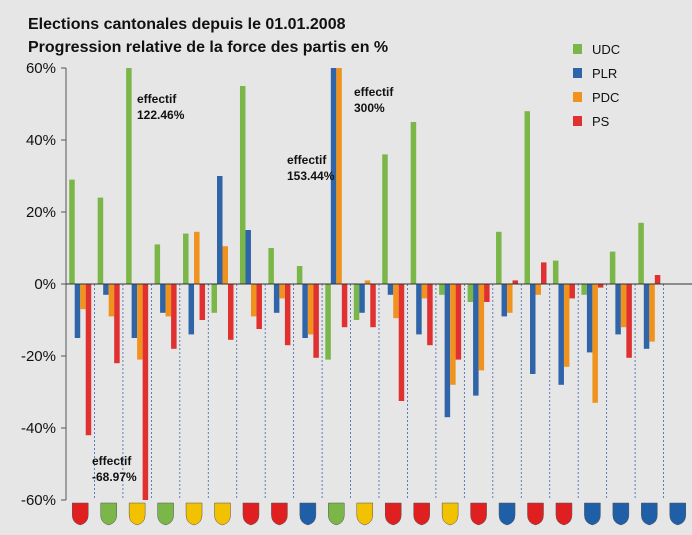  What do you see at coordinates (38, 500) in the screenshot?
I see `y-tick-label: -60%` at bounding box center [38, 500].